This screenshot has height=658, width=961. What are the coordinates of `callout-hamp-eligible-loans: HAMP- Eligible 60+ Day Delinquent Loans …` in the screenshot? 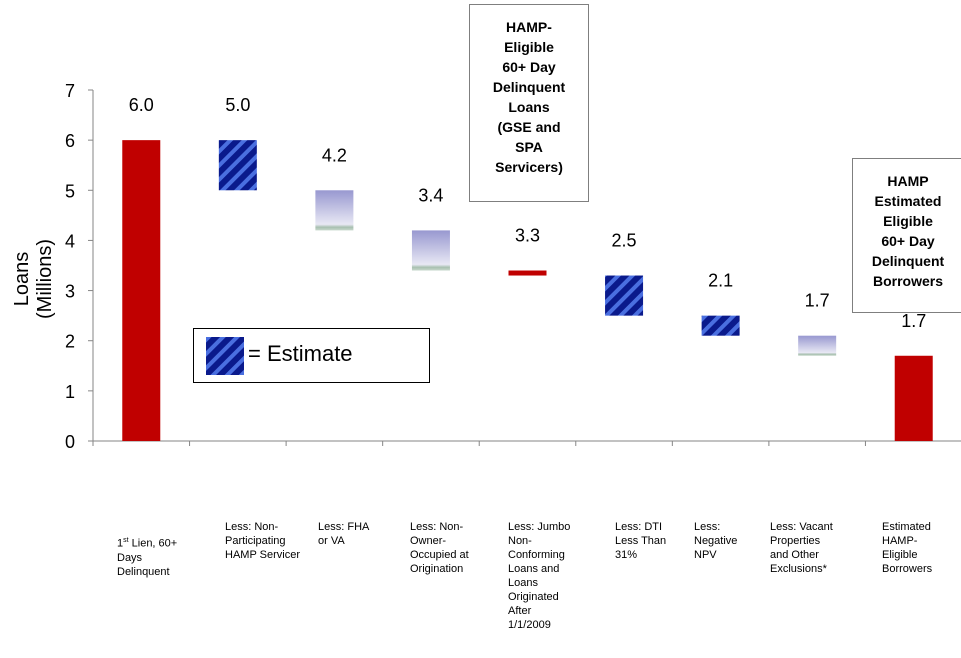 It's located at (529, 103).